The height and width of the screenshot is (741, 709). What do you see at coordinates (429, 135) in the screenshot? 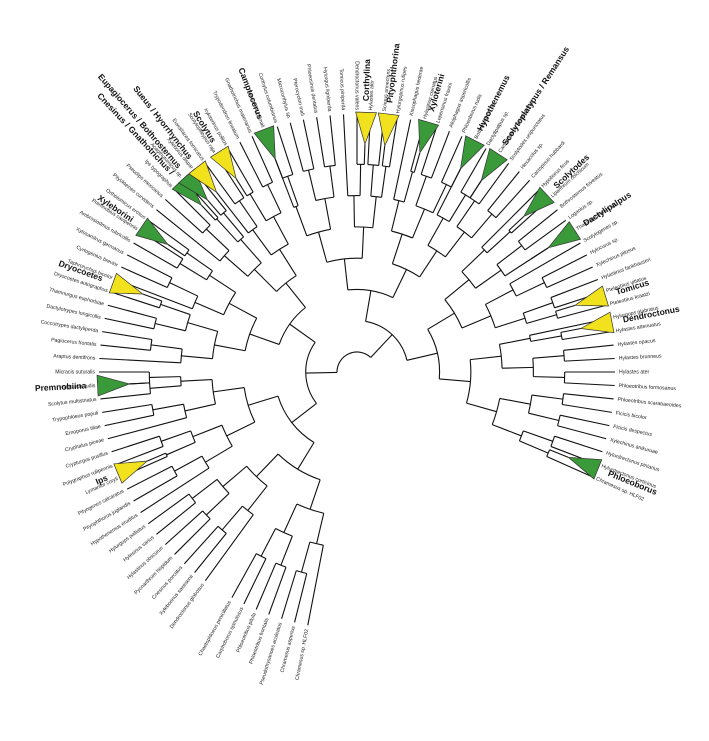
I see `collapsed-clade-triangle` at bounding box center [429, 135].